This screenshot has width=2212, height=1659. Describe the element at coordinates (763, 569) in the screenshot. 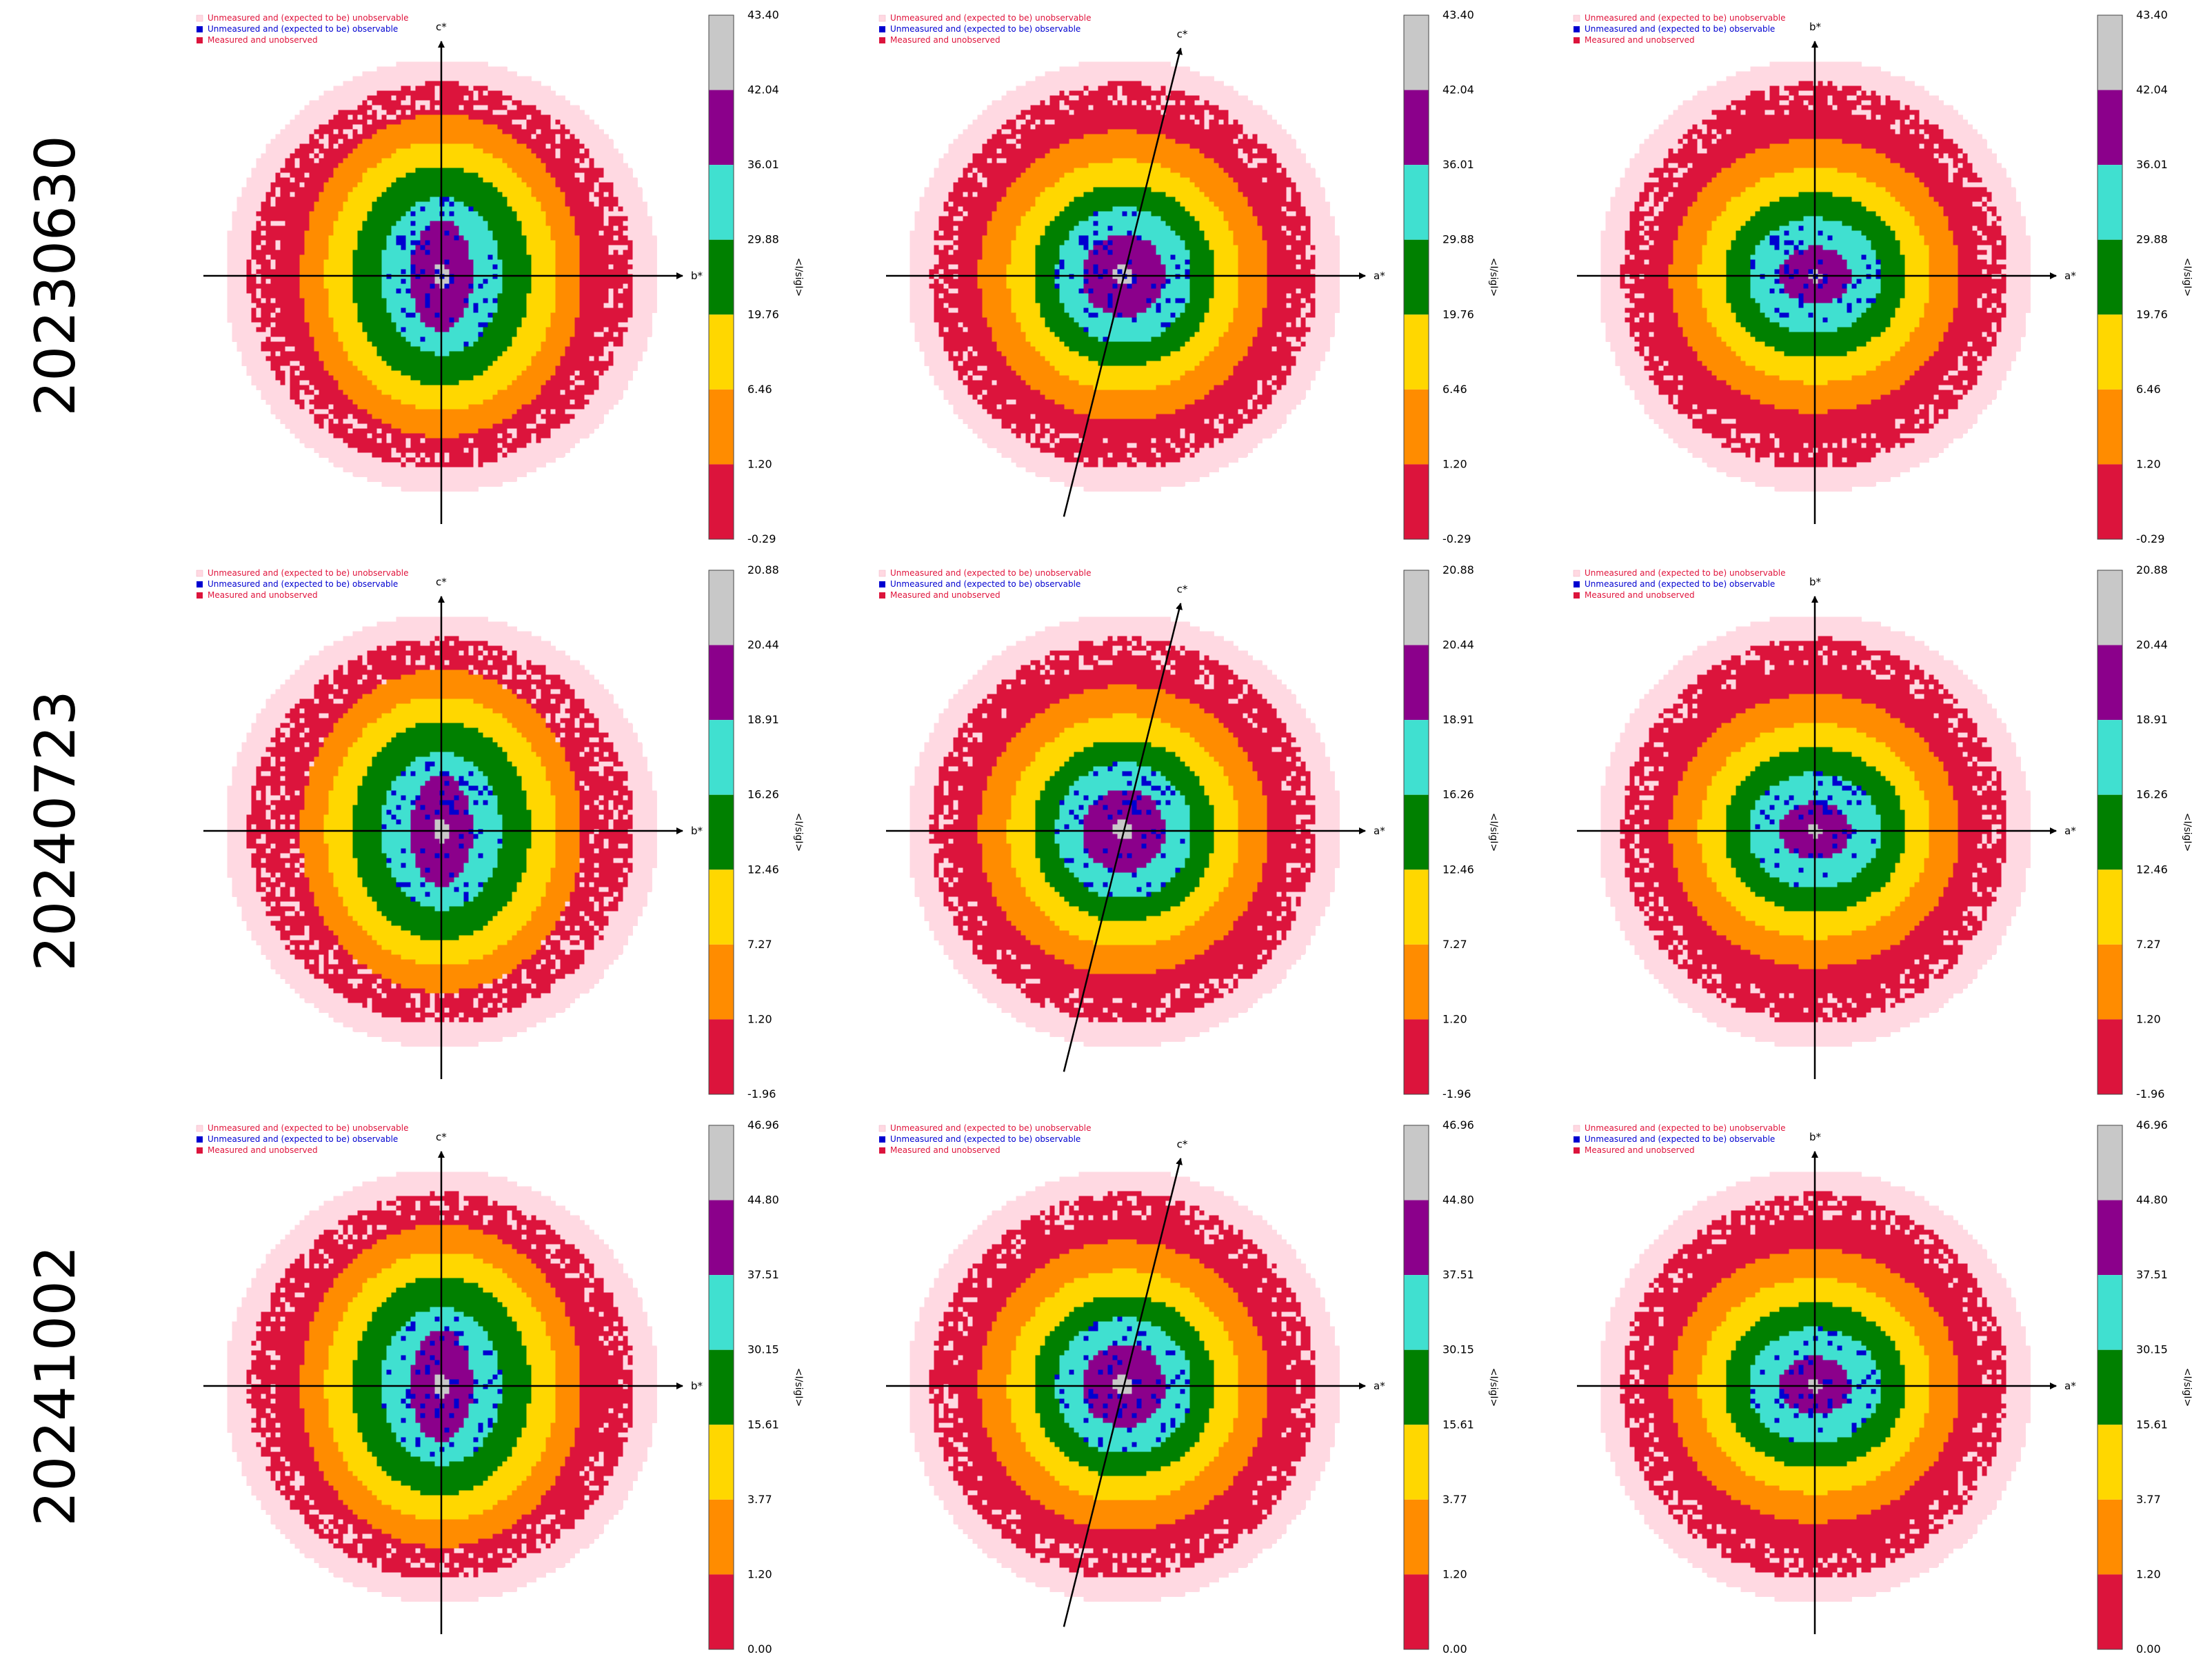

I see `colorbar-tick-label: 20.88` at that location.